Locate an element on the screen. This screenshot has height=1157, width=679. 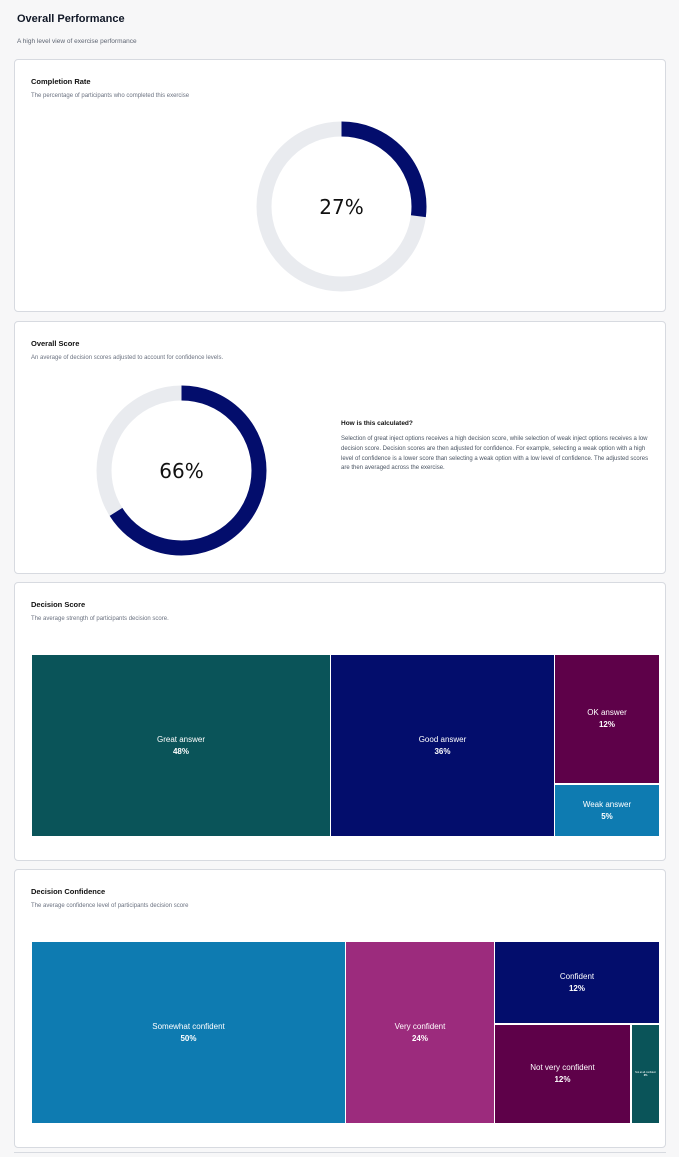
page-title: Overall Performance is located at coordinates (71, 19).